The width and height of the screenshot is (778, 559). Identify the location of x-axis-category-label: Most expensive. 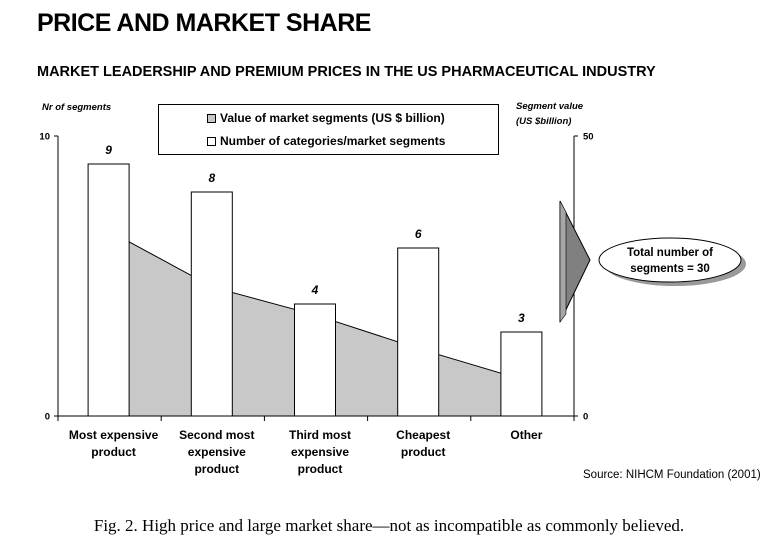
(114, 435).